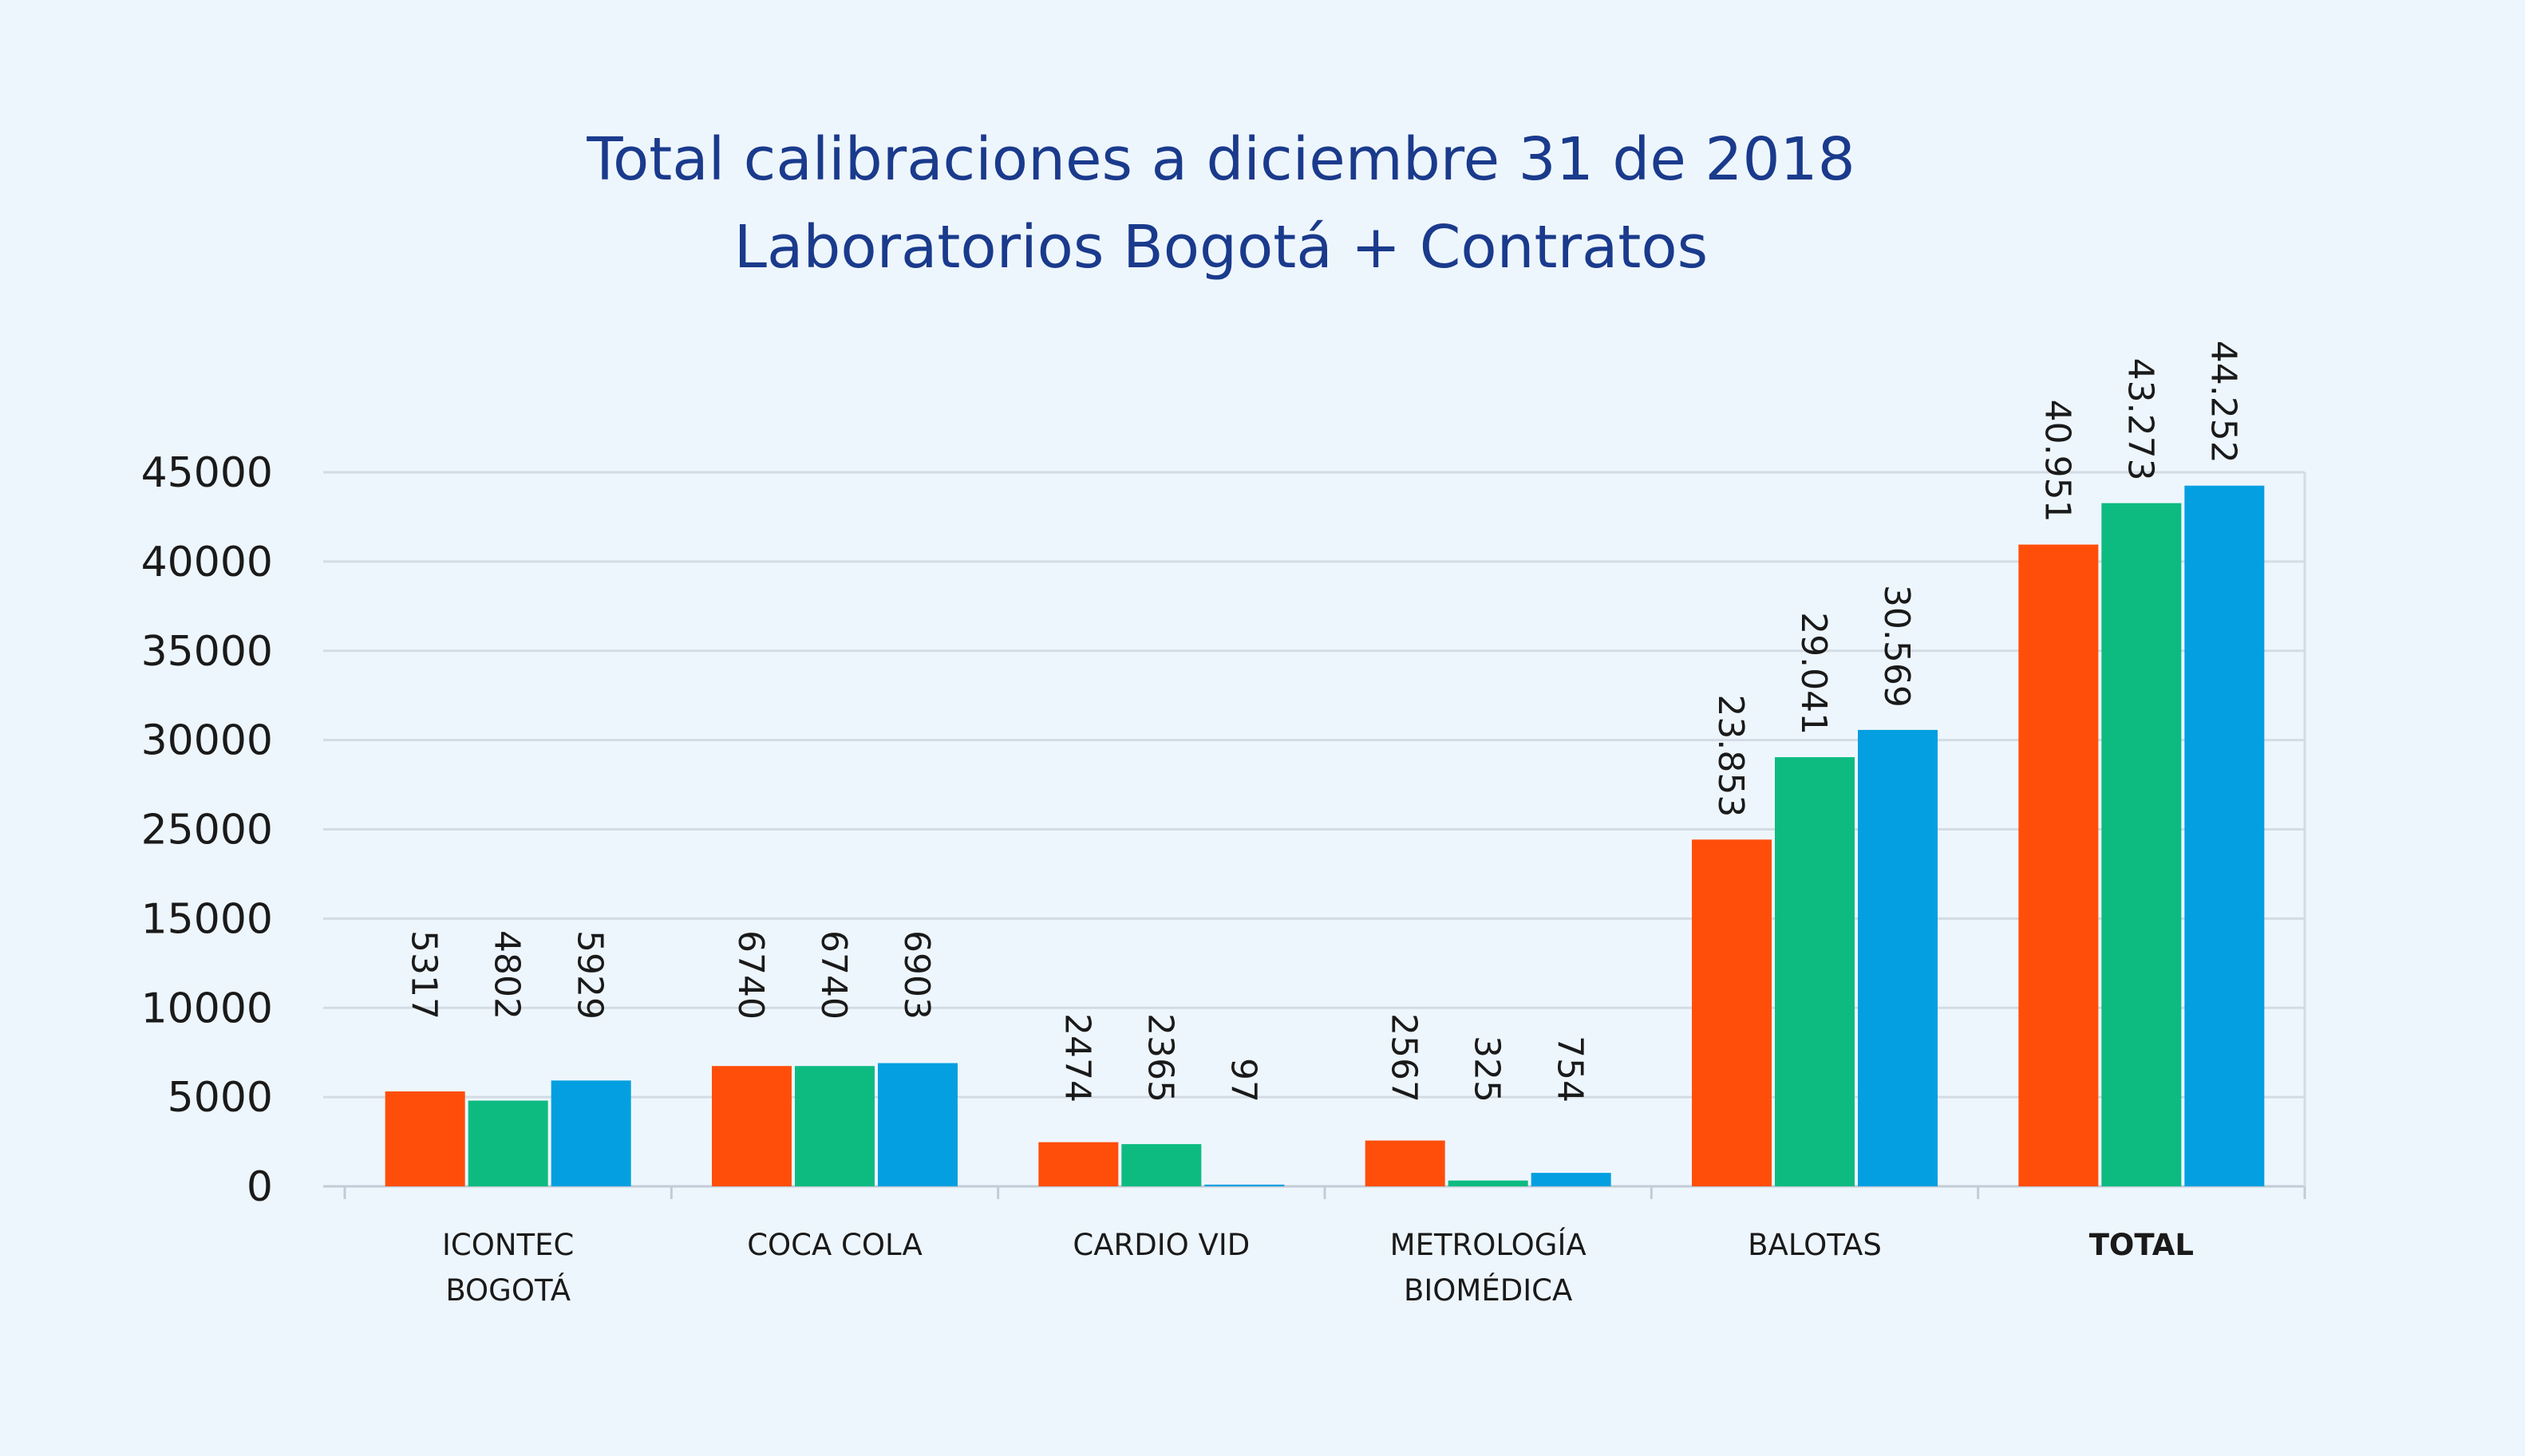 This screenshot has height=1456, width=2525. Describe the element at coordinates (590, 975) in the screenshot. I see `data-label: 5929` at that location.